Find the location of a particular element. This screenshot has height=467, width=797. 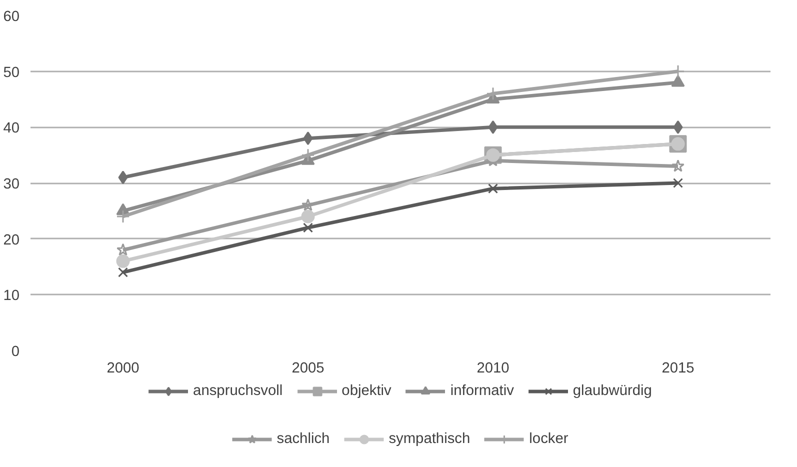

y-tick-label: 30 is located at coordinates (11, 184).